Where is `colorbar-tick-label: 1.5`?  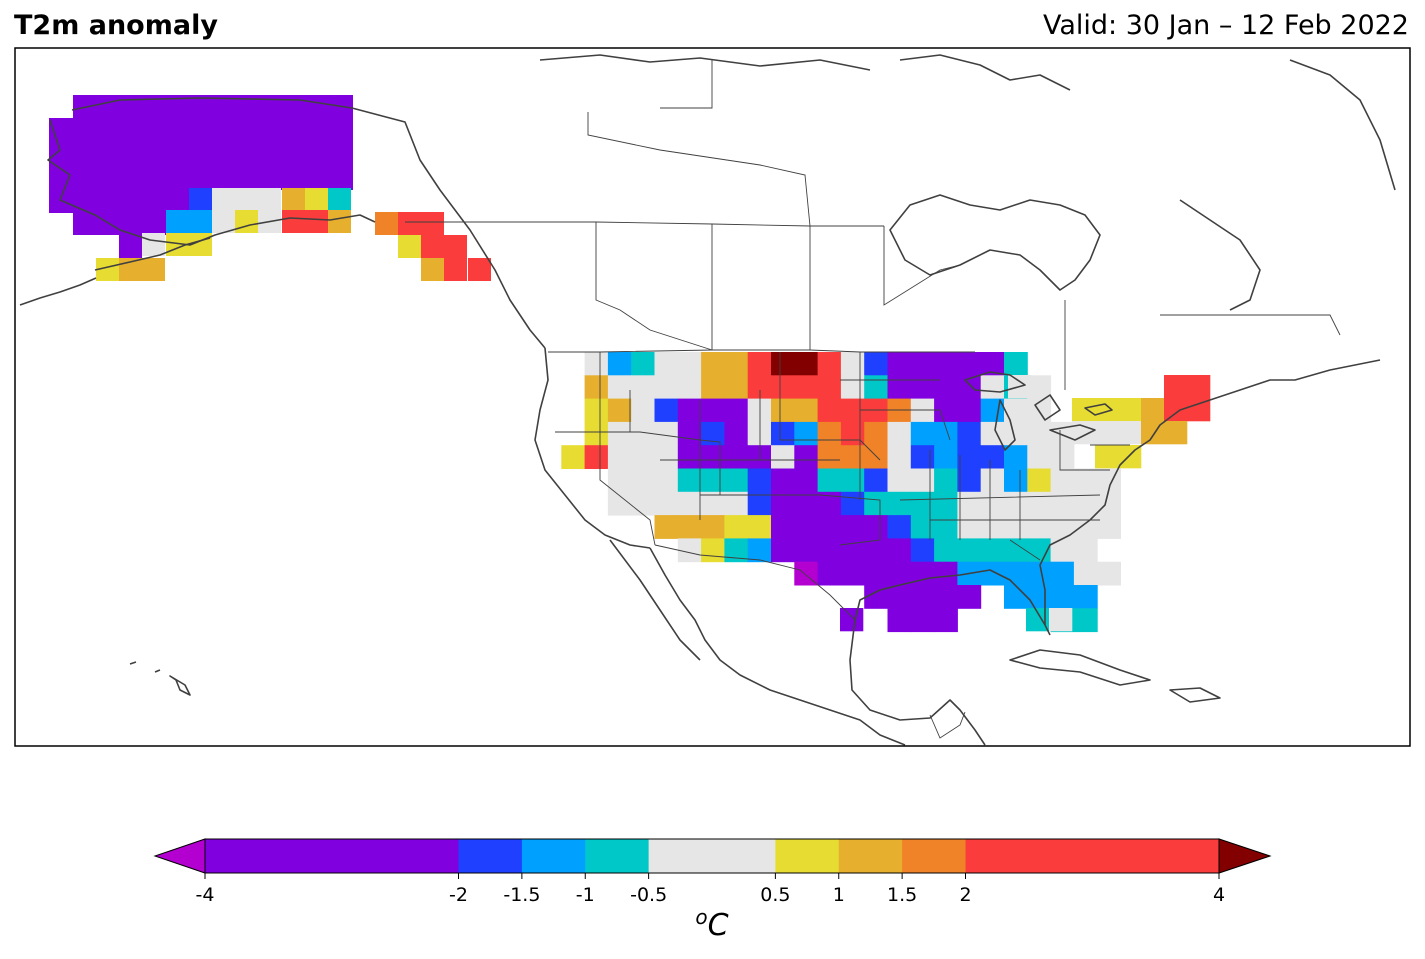
colorbar-tick-label: 1.5 is located at coordinates (902, 895).